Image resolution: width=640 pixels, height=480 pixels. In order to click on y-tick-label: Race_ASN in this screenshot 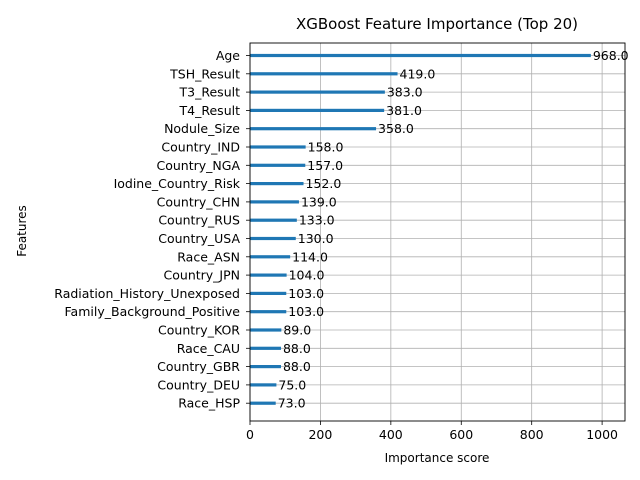, I will do `click(208, 256)`.